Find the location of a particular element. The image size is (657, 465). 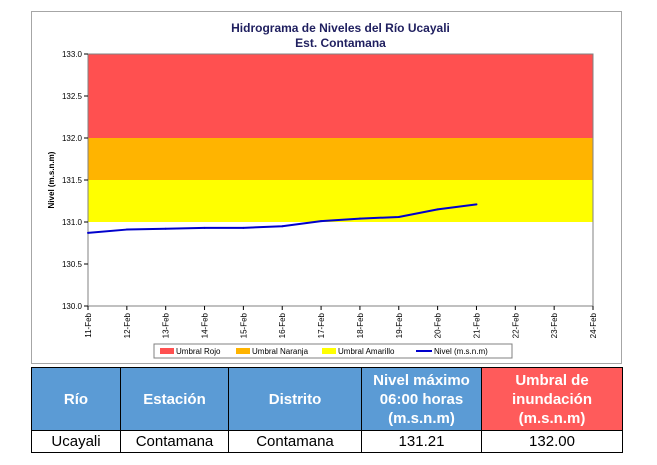

header-estacion-label: Estación is located at coordinates (174, 399).